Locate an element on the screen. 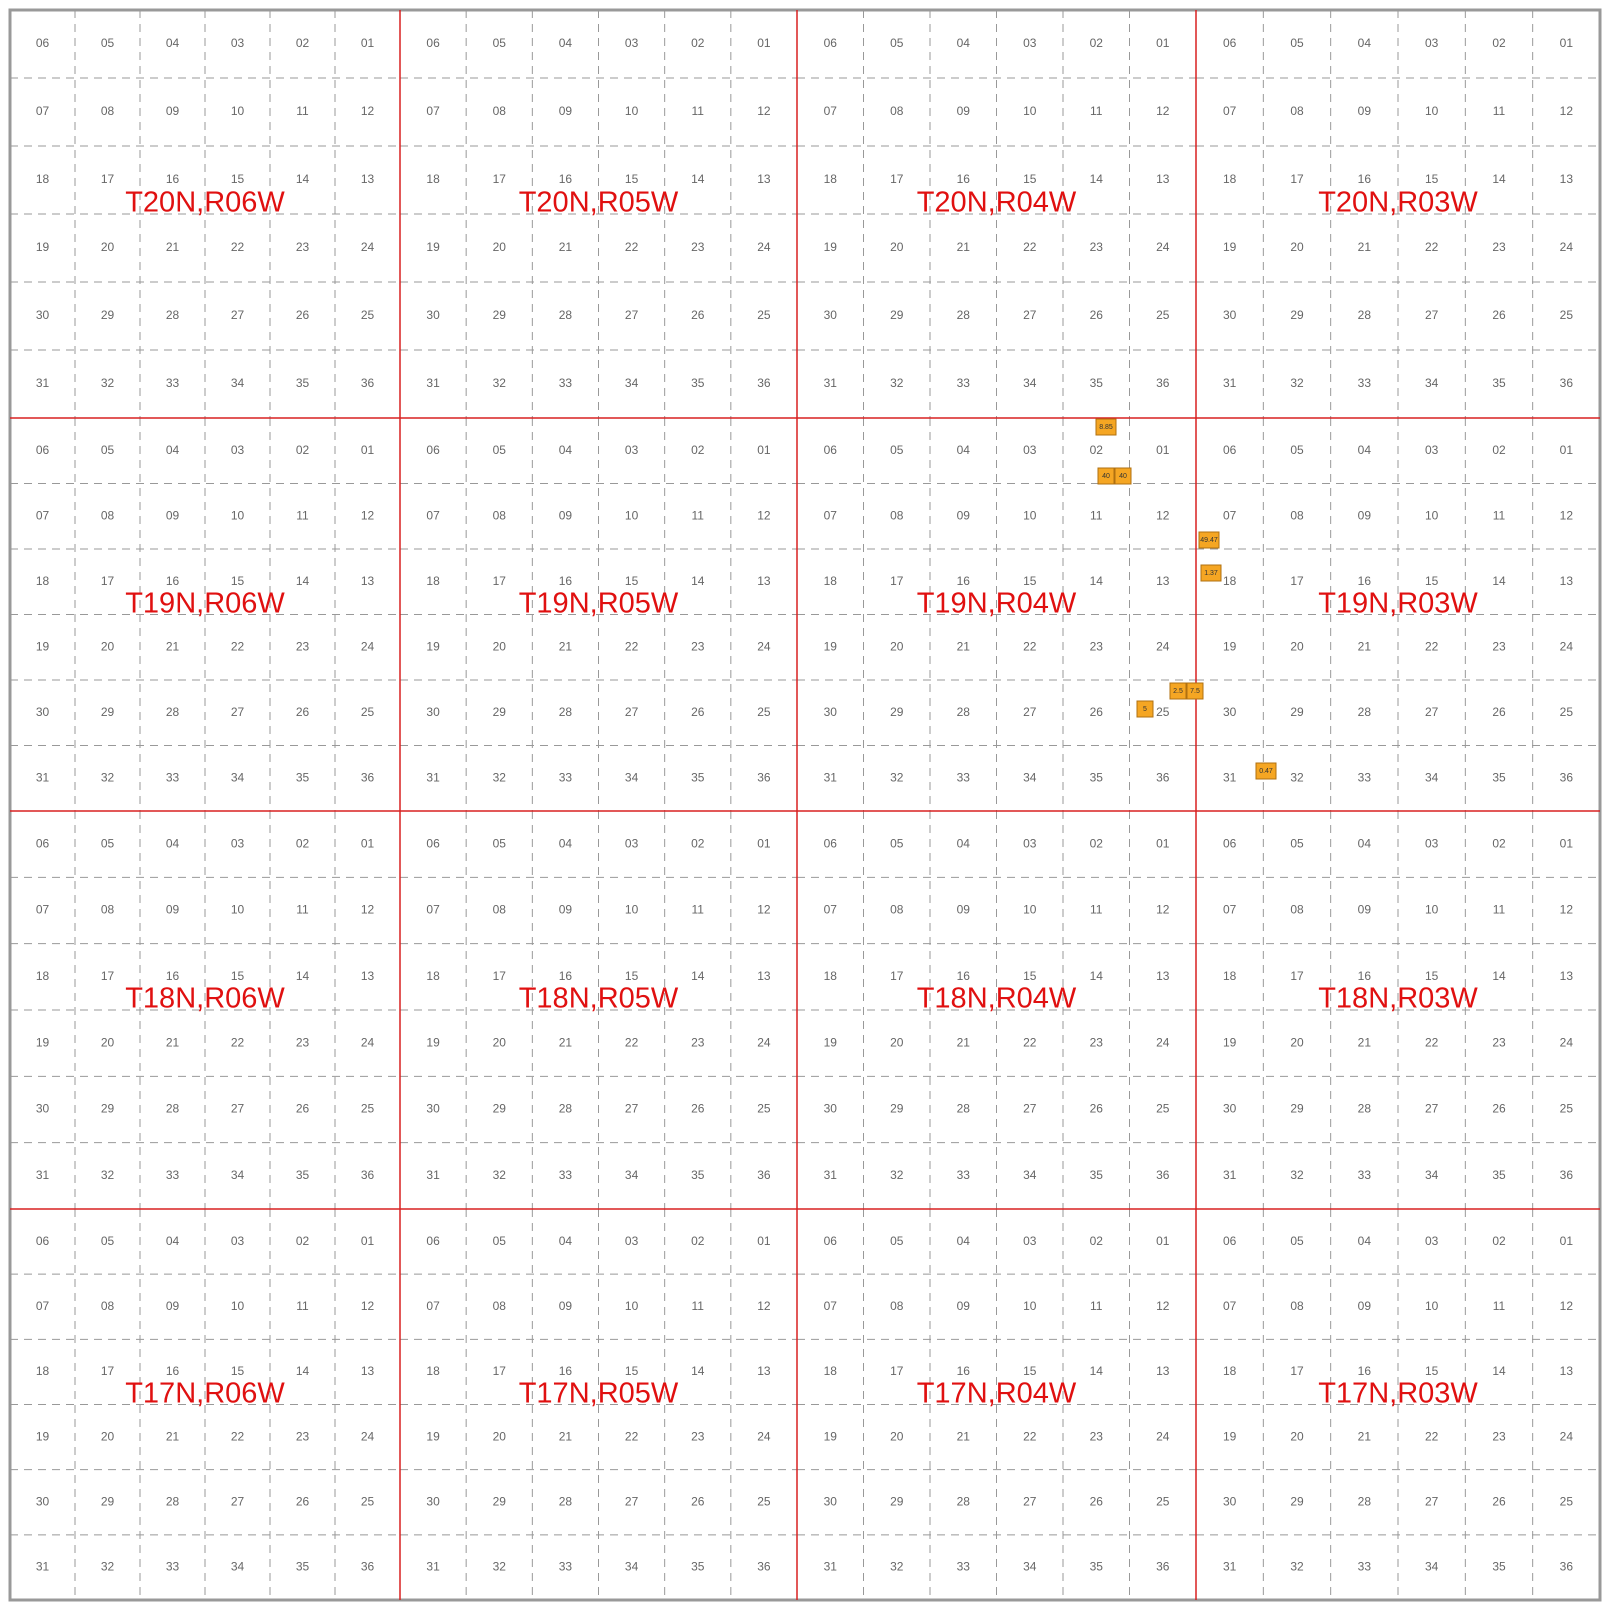  parcel is located at coordinates (1106, 427).